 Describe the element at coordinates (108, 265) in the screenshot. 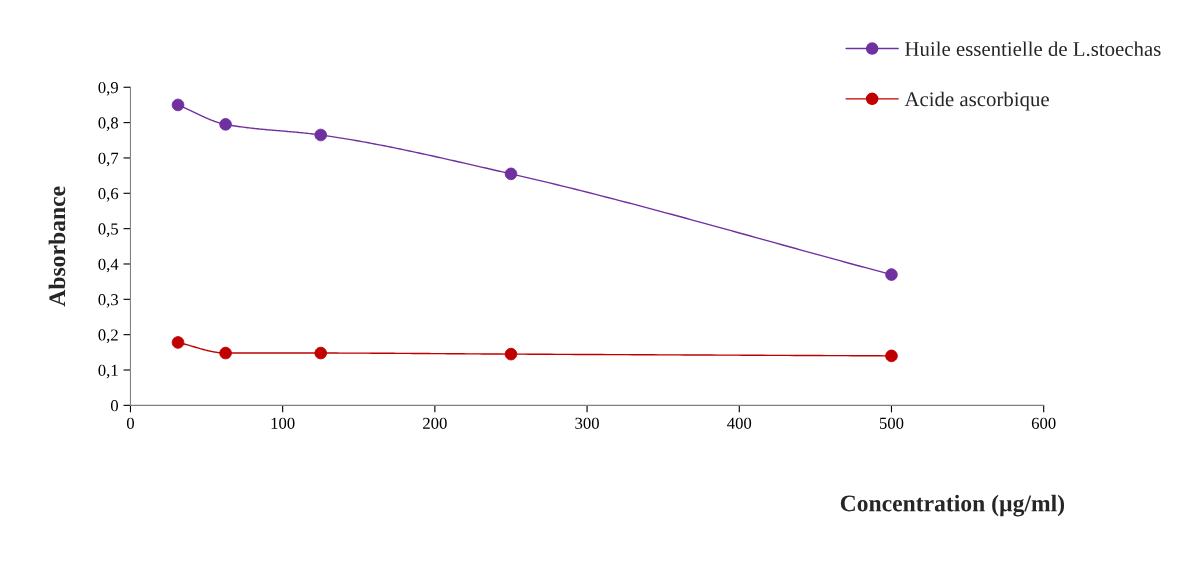

I see `y-tick-label: 0,4` at that location.